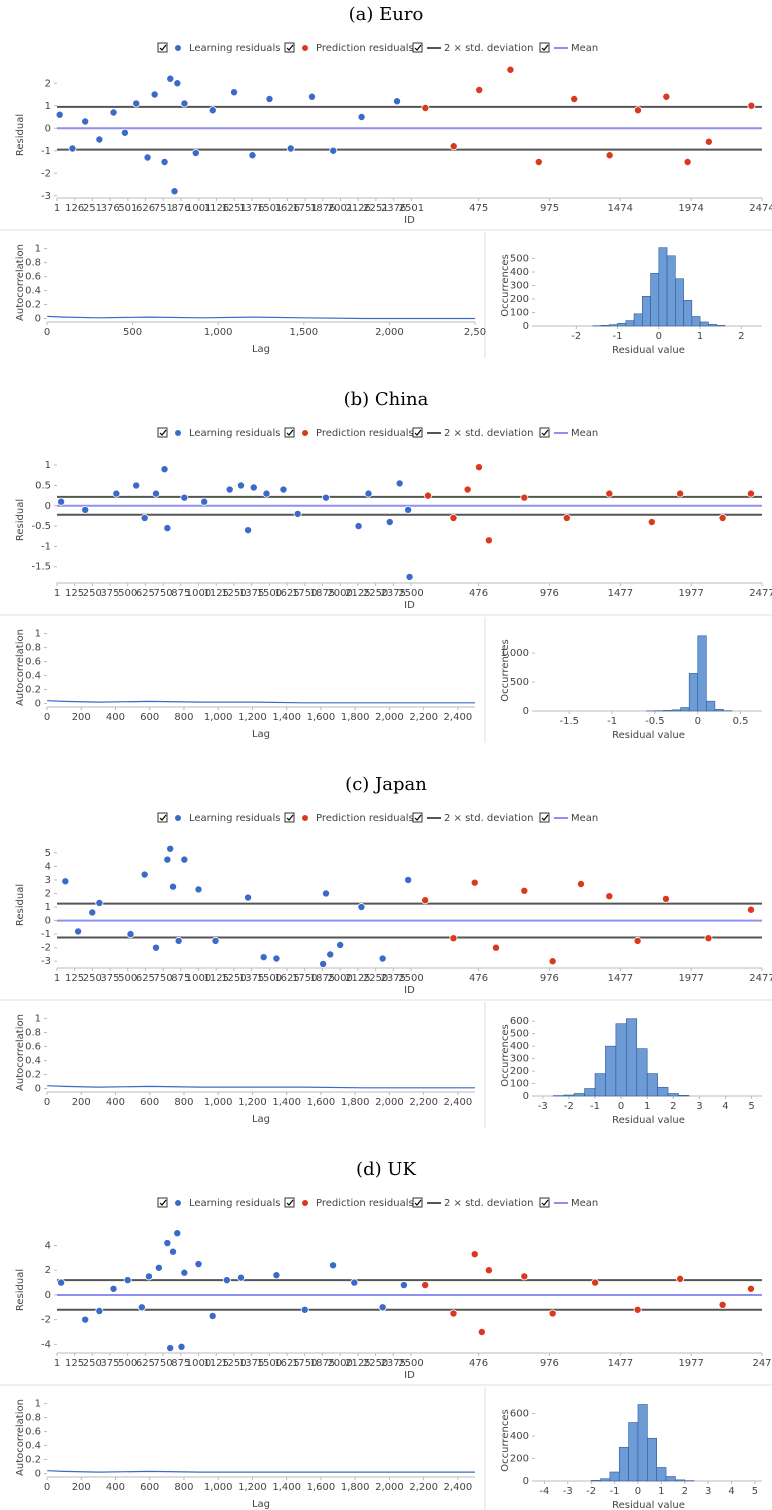  What do you see at coordinates (92, 978) in the screenshot?
I see `x-tick-label: 250` at bounding box center [92, 978].